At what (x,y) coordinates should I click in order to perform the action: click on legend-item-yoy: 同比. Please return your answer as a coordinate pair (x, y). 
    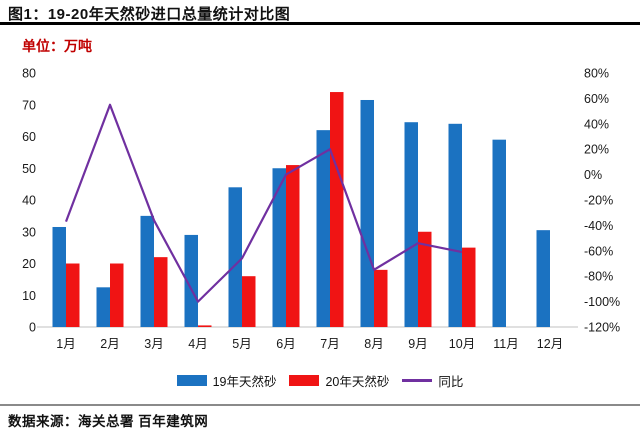
    Looking at the image, I should click on (432, 380).